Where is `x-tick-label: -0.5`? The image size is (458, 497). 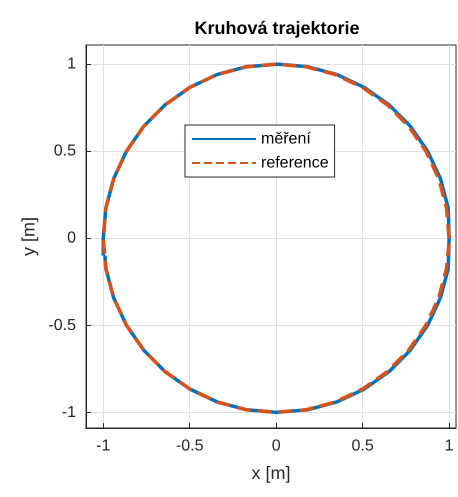
x-tick-label: -0.5 is located at coordinates (190, 446).